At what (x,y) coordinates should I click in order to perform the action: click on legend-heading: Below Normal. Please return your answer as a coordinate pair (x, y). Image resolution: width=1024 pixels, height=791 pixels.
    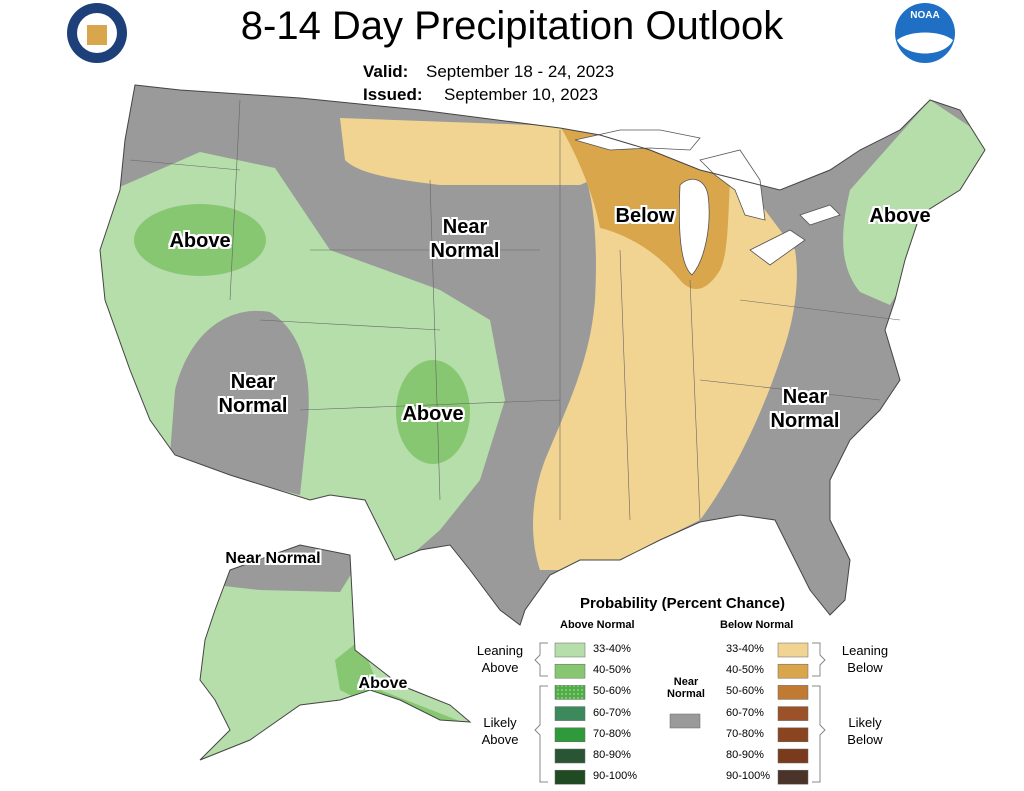
    Looking at the image, I should click on (757, 625).